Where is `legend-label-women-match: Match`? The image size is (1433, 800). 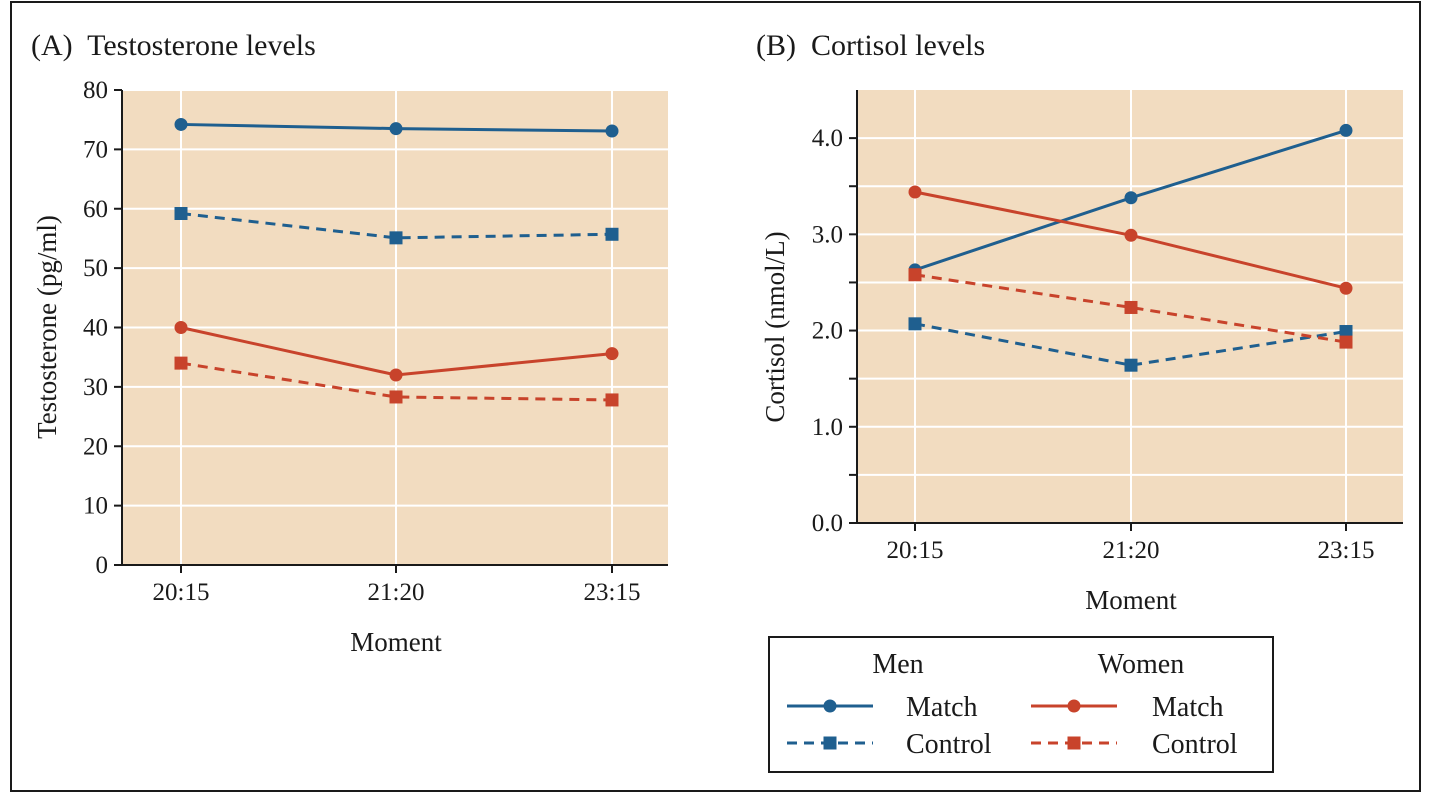 legend-label-women-match: Match is located at coordinates (1188, 707).